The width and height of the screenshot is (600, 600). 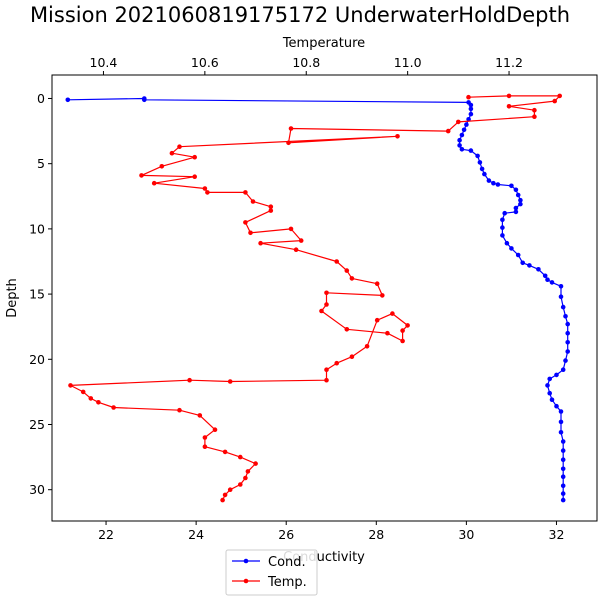 I want to click on y-axis-ticks: 0 5 10 15 20 25 30, so click(x=40, y=294).